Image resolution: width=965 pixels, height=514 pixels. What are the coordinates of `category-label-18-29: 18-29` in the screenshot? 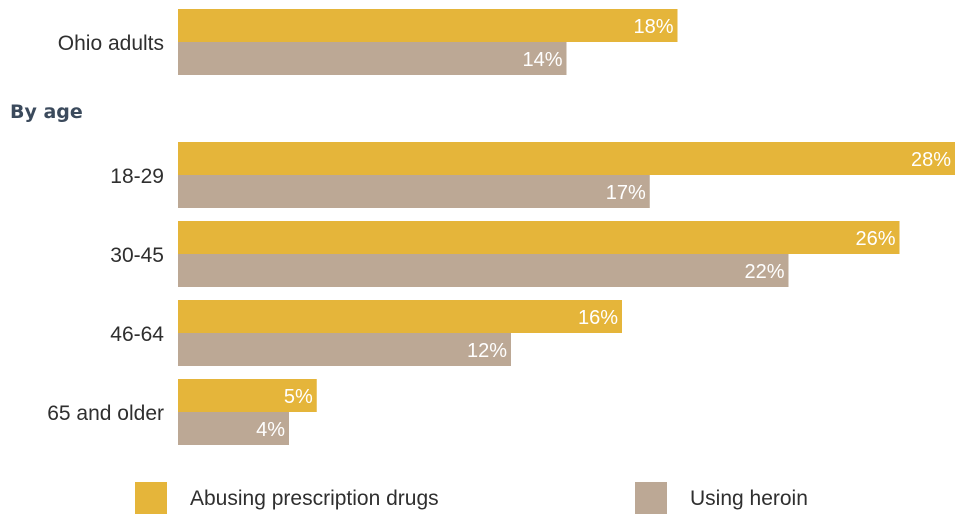 It's located at (137, 176).